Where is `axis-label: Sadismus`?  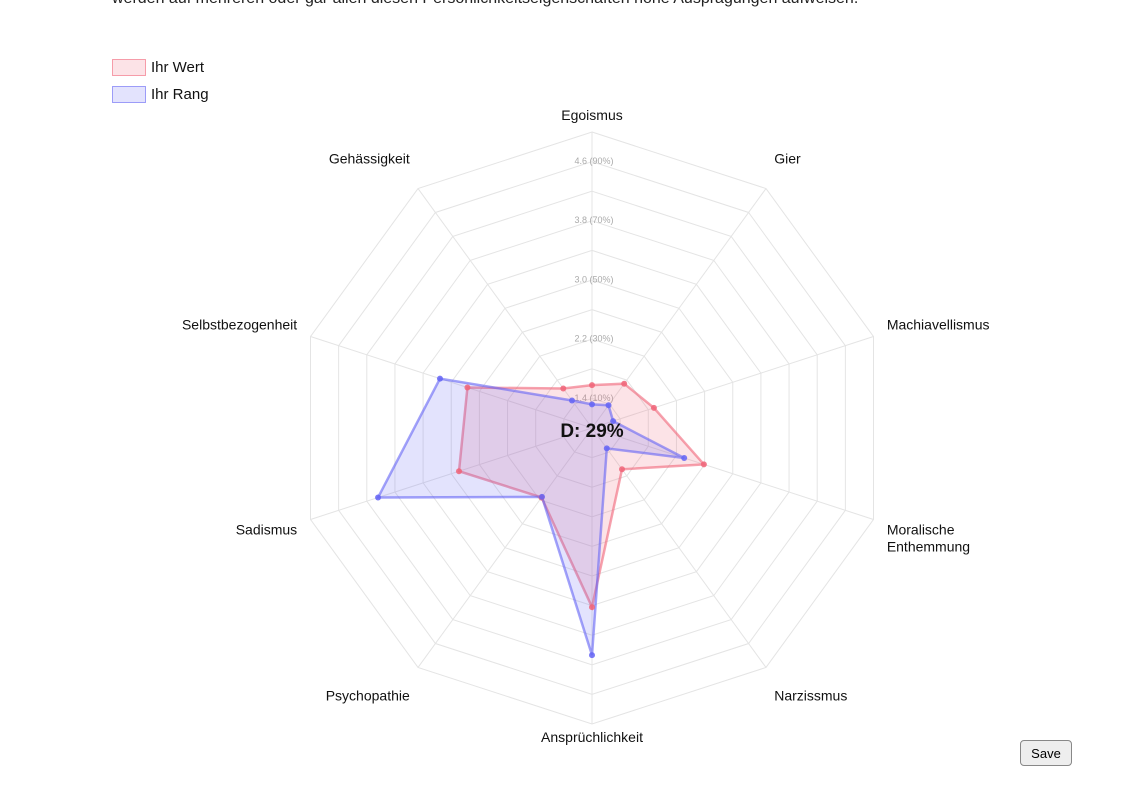 axis-label: Sadismus is located at coordinates (266, 529).